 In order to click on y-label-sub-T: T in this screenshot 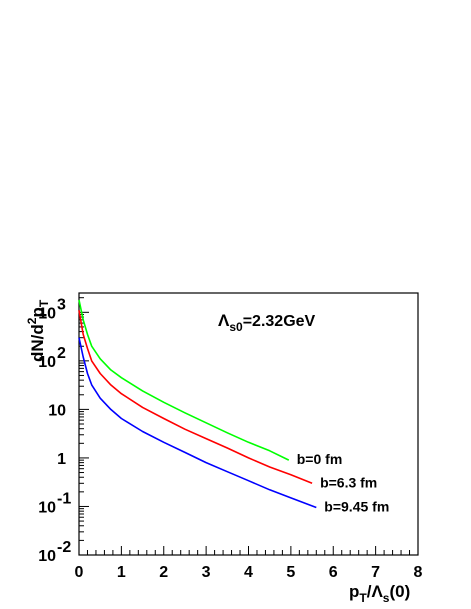, I will do `click(44, 303)`.